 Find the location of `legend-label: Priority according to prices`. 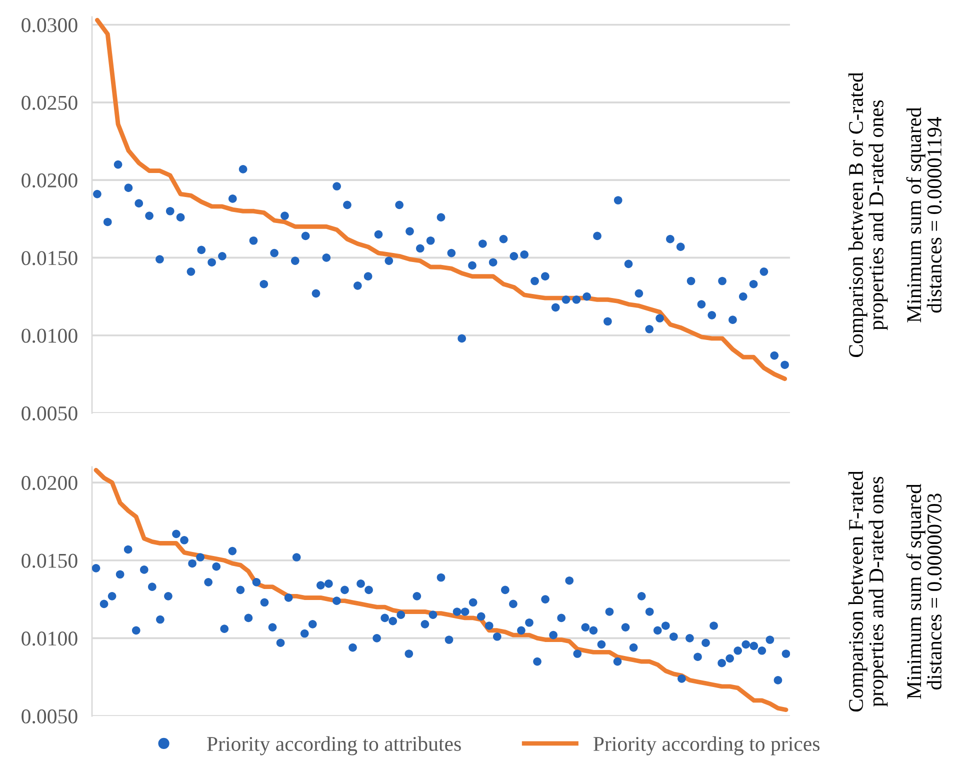

legend-label: Priority according to prices is located at coordinates (706, 746).